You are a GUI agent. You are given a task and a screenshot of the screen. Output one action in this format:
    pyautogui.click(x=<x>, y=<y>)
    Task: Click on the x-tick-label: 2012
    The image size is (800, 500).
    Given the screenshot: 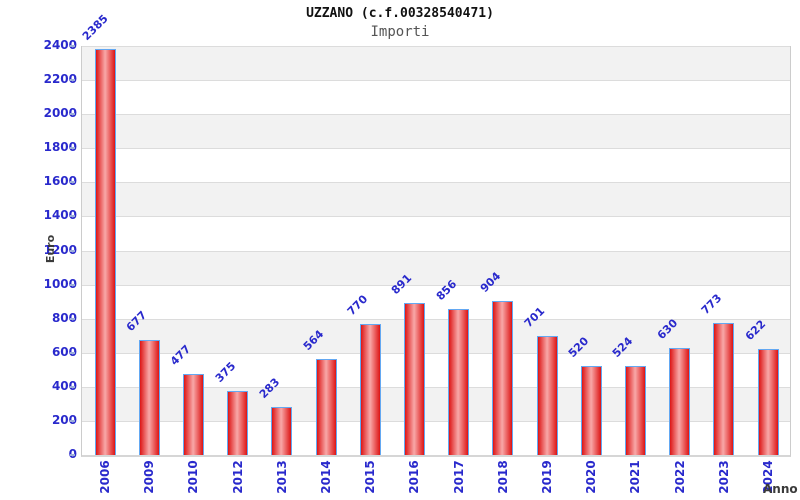 What is the action you would take?
    pyautogui.click(x=237, y=477)
    